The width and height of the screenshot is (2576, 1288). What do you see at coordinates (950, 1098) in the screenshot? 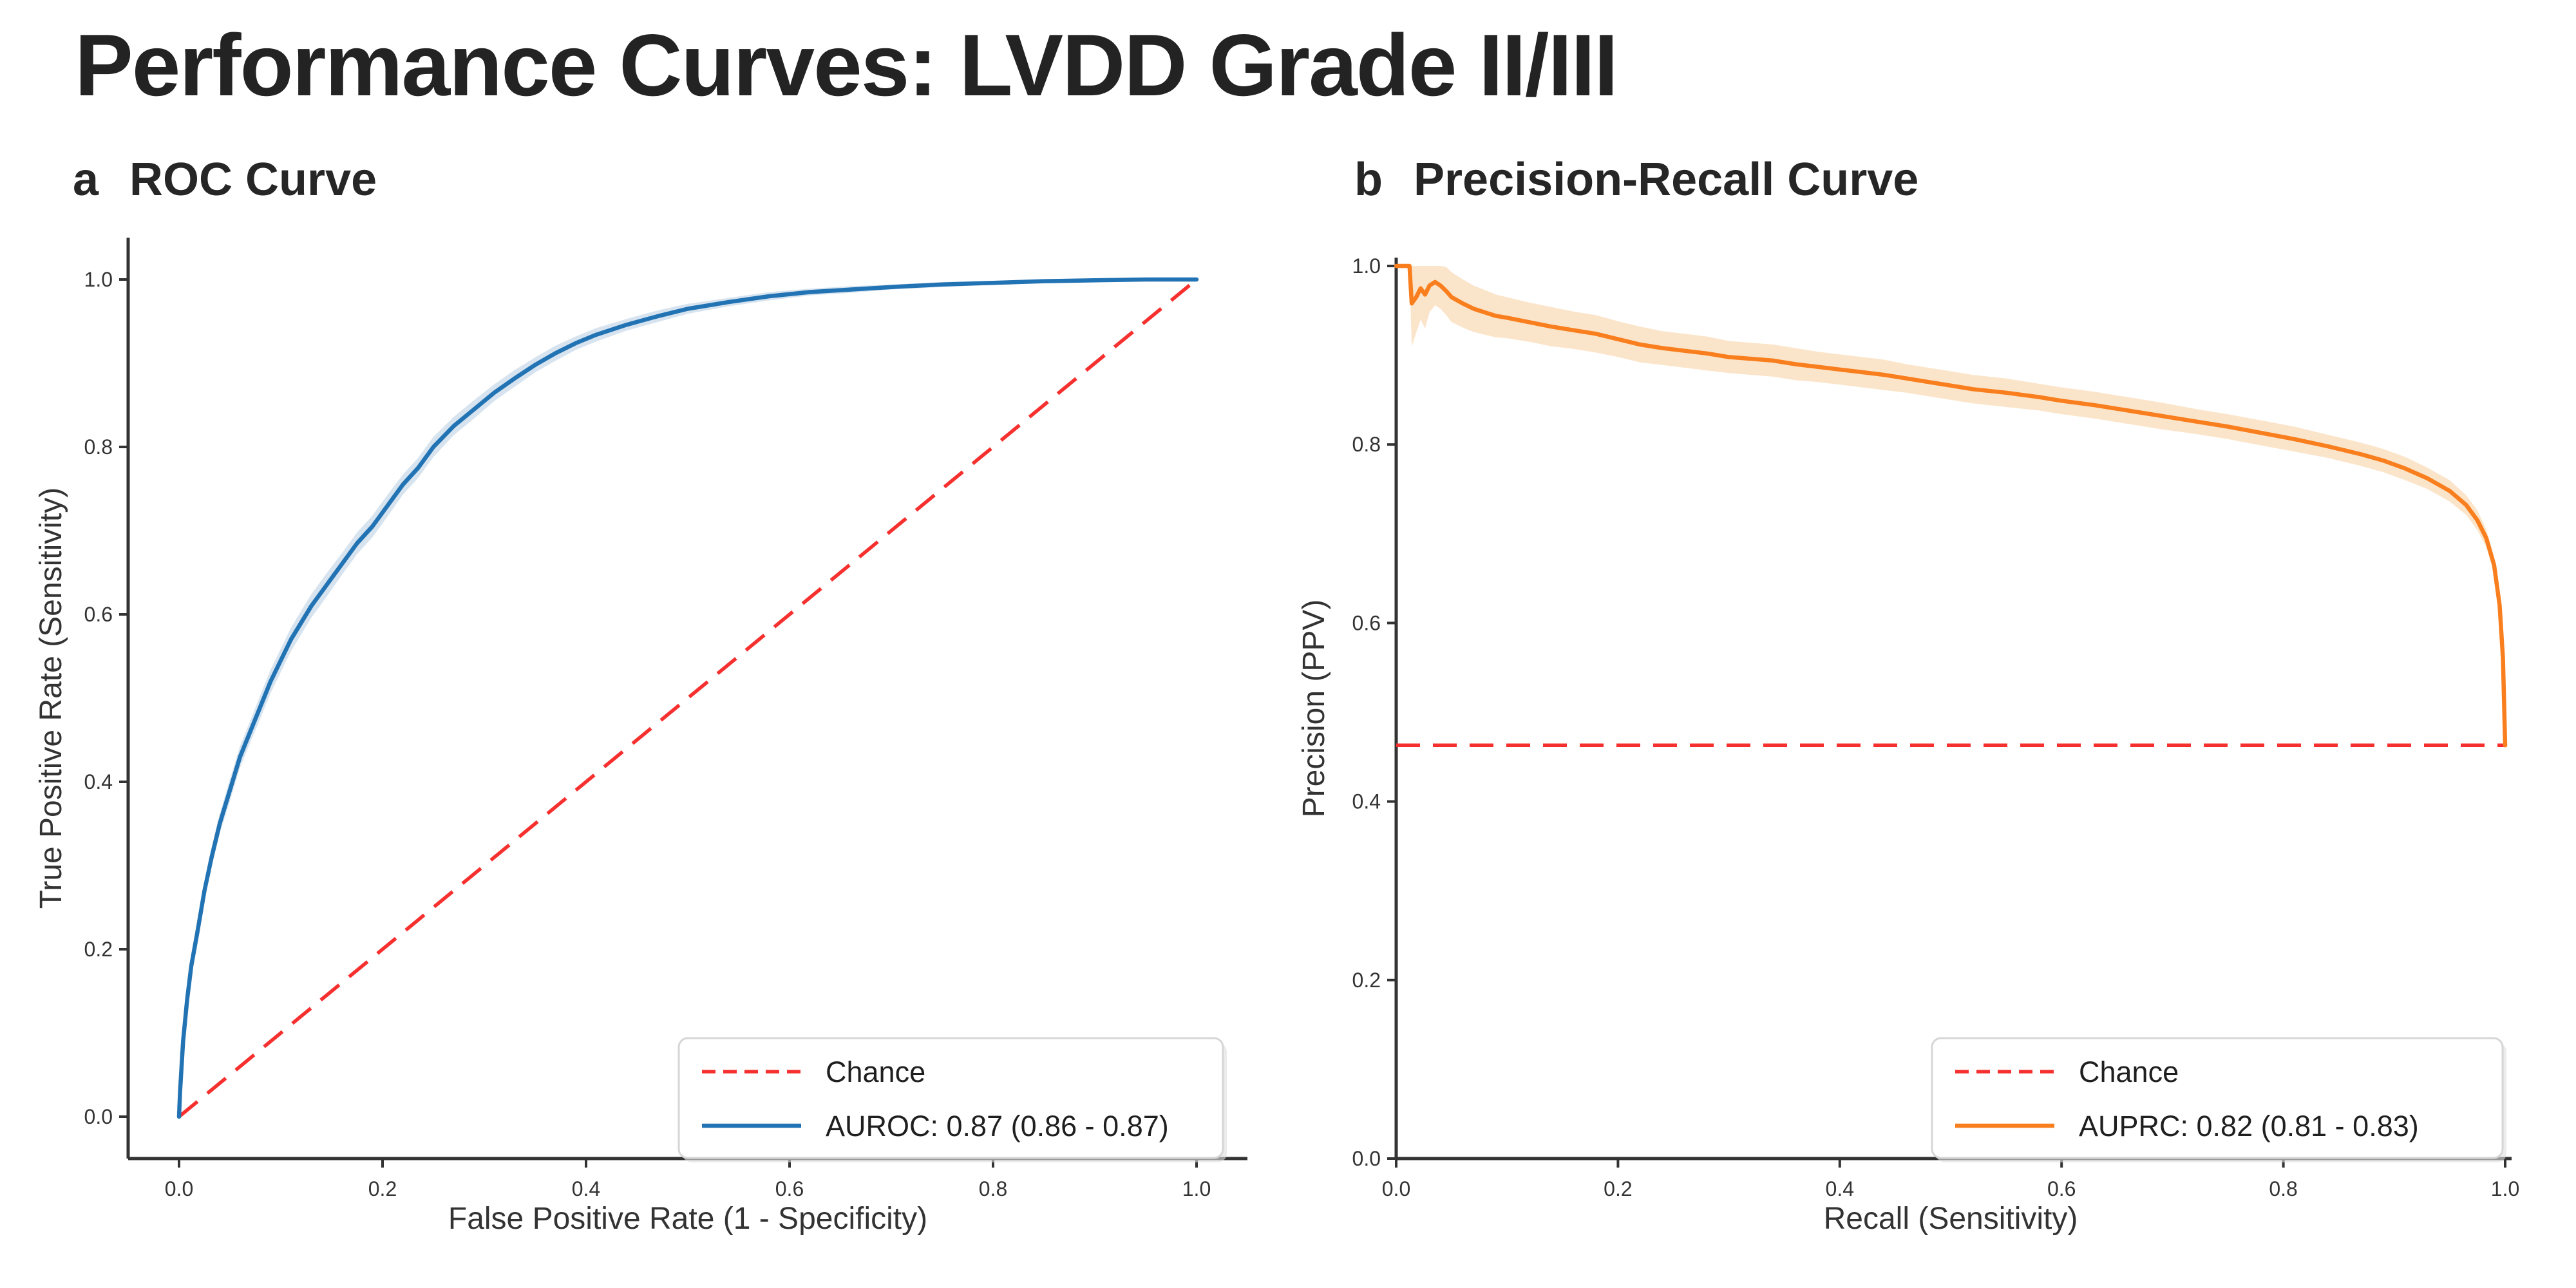
I see `roc-legend-box` at bounding box center [950, 1098].